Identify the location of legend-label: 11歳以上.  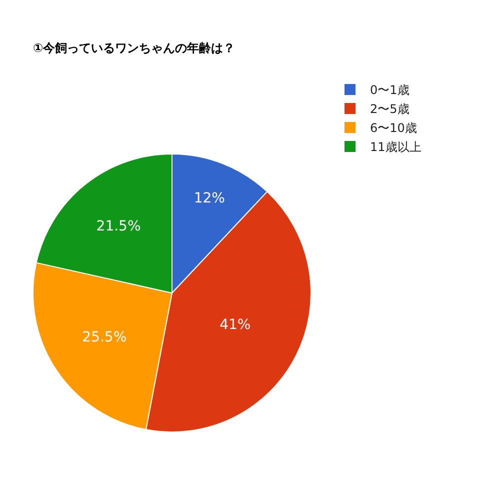
(396, 147).